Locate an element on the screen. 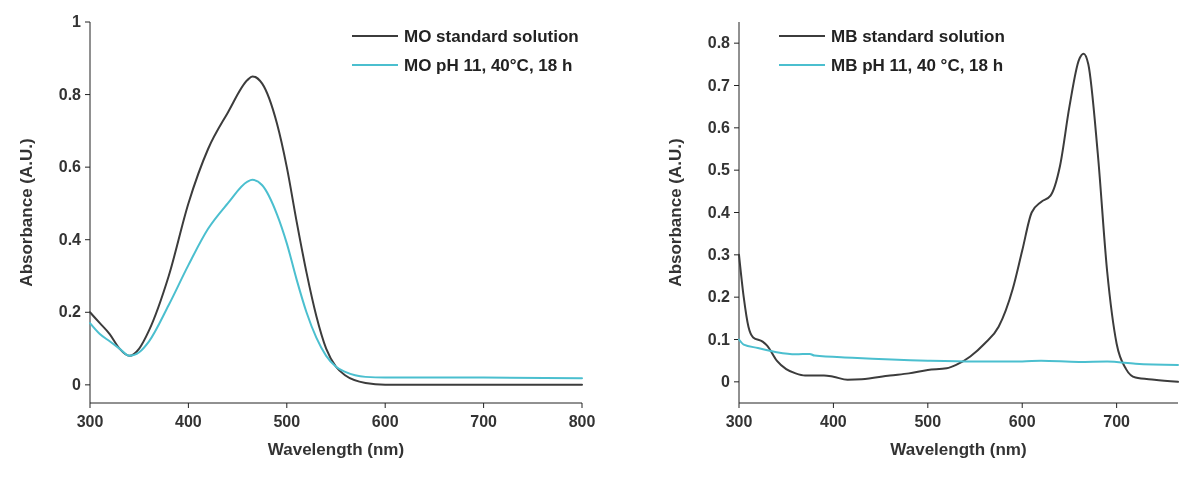 Image resolution: width=1194 pixels, height=481 pixels. y-tick-label: 0.1 is located at coordinates (719, 339).